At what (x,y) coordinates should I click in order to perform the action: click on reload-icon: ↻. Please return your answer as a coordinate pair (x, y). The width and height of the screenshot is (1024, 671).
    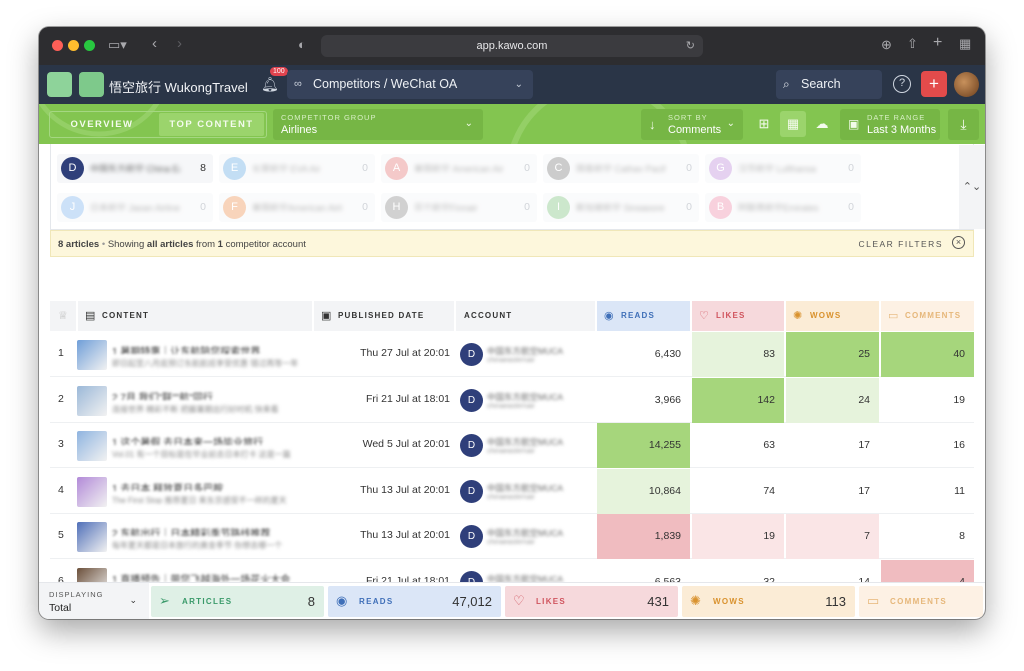
    Looking at the image, I should click on (690, 46).